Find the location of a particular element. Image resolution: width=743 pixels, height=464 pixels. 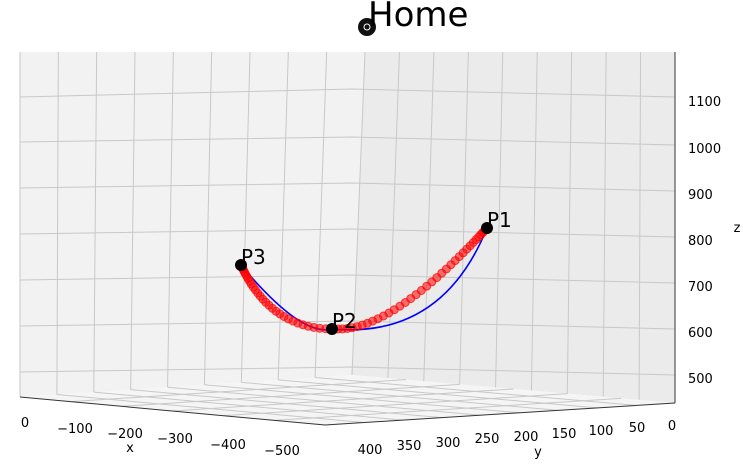

z-tick-label: 900 is located at coordinates (700, 195).